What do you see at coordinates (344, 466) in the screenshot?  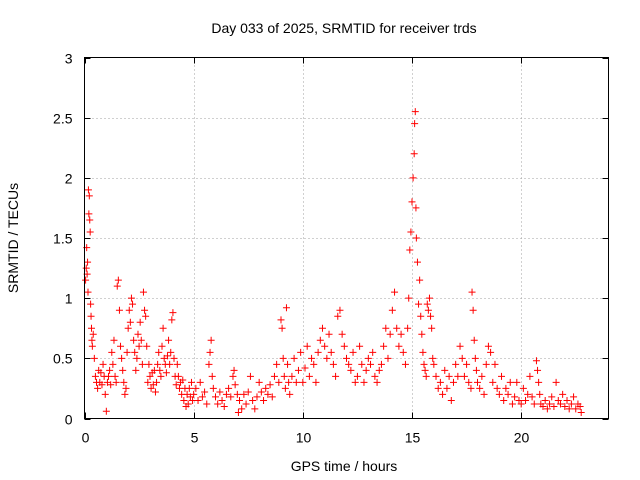 I see `x-axis-title: GPS time / hours` at bounding box center [344, 466].